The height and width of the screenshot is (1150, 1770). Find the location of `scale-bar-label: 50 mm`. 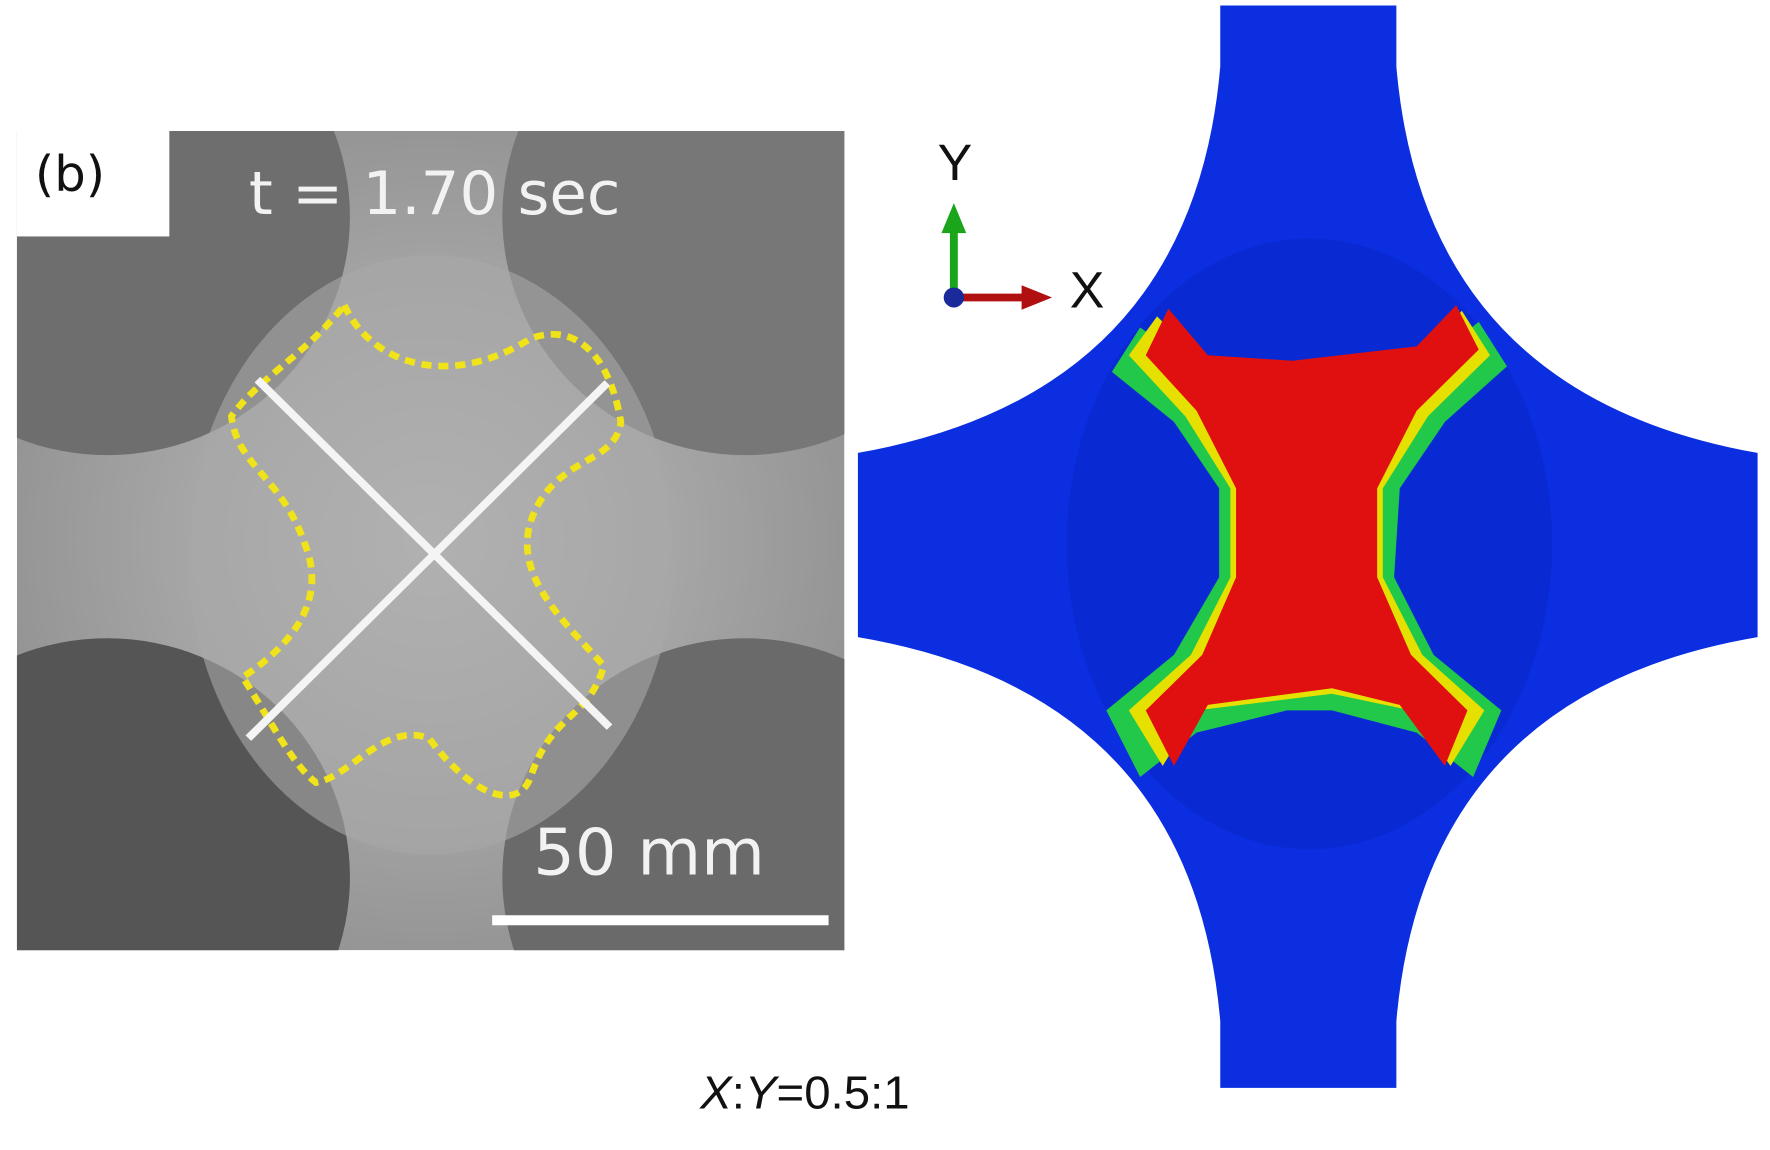

scale-bar-label: 50 mm is located at coordinates (649, 853).